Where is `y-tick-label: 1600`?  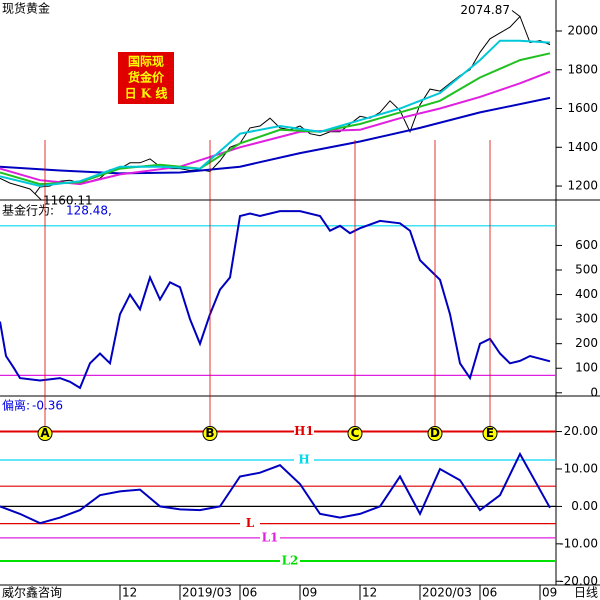 y-tick-label: 1600 is located at coordinates (582, 108).